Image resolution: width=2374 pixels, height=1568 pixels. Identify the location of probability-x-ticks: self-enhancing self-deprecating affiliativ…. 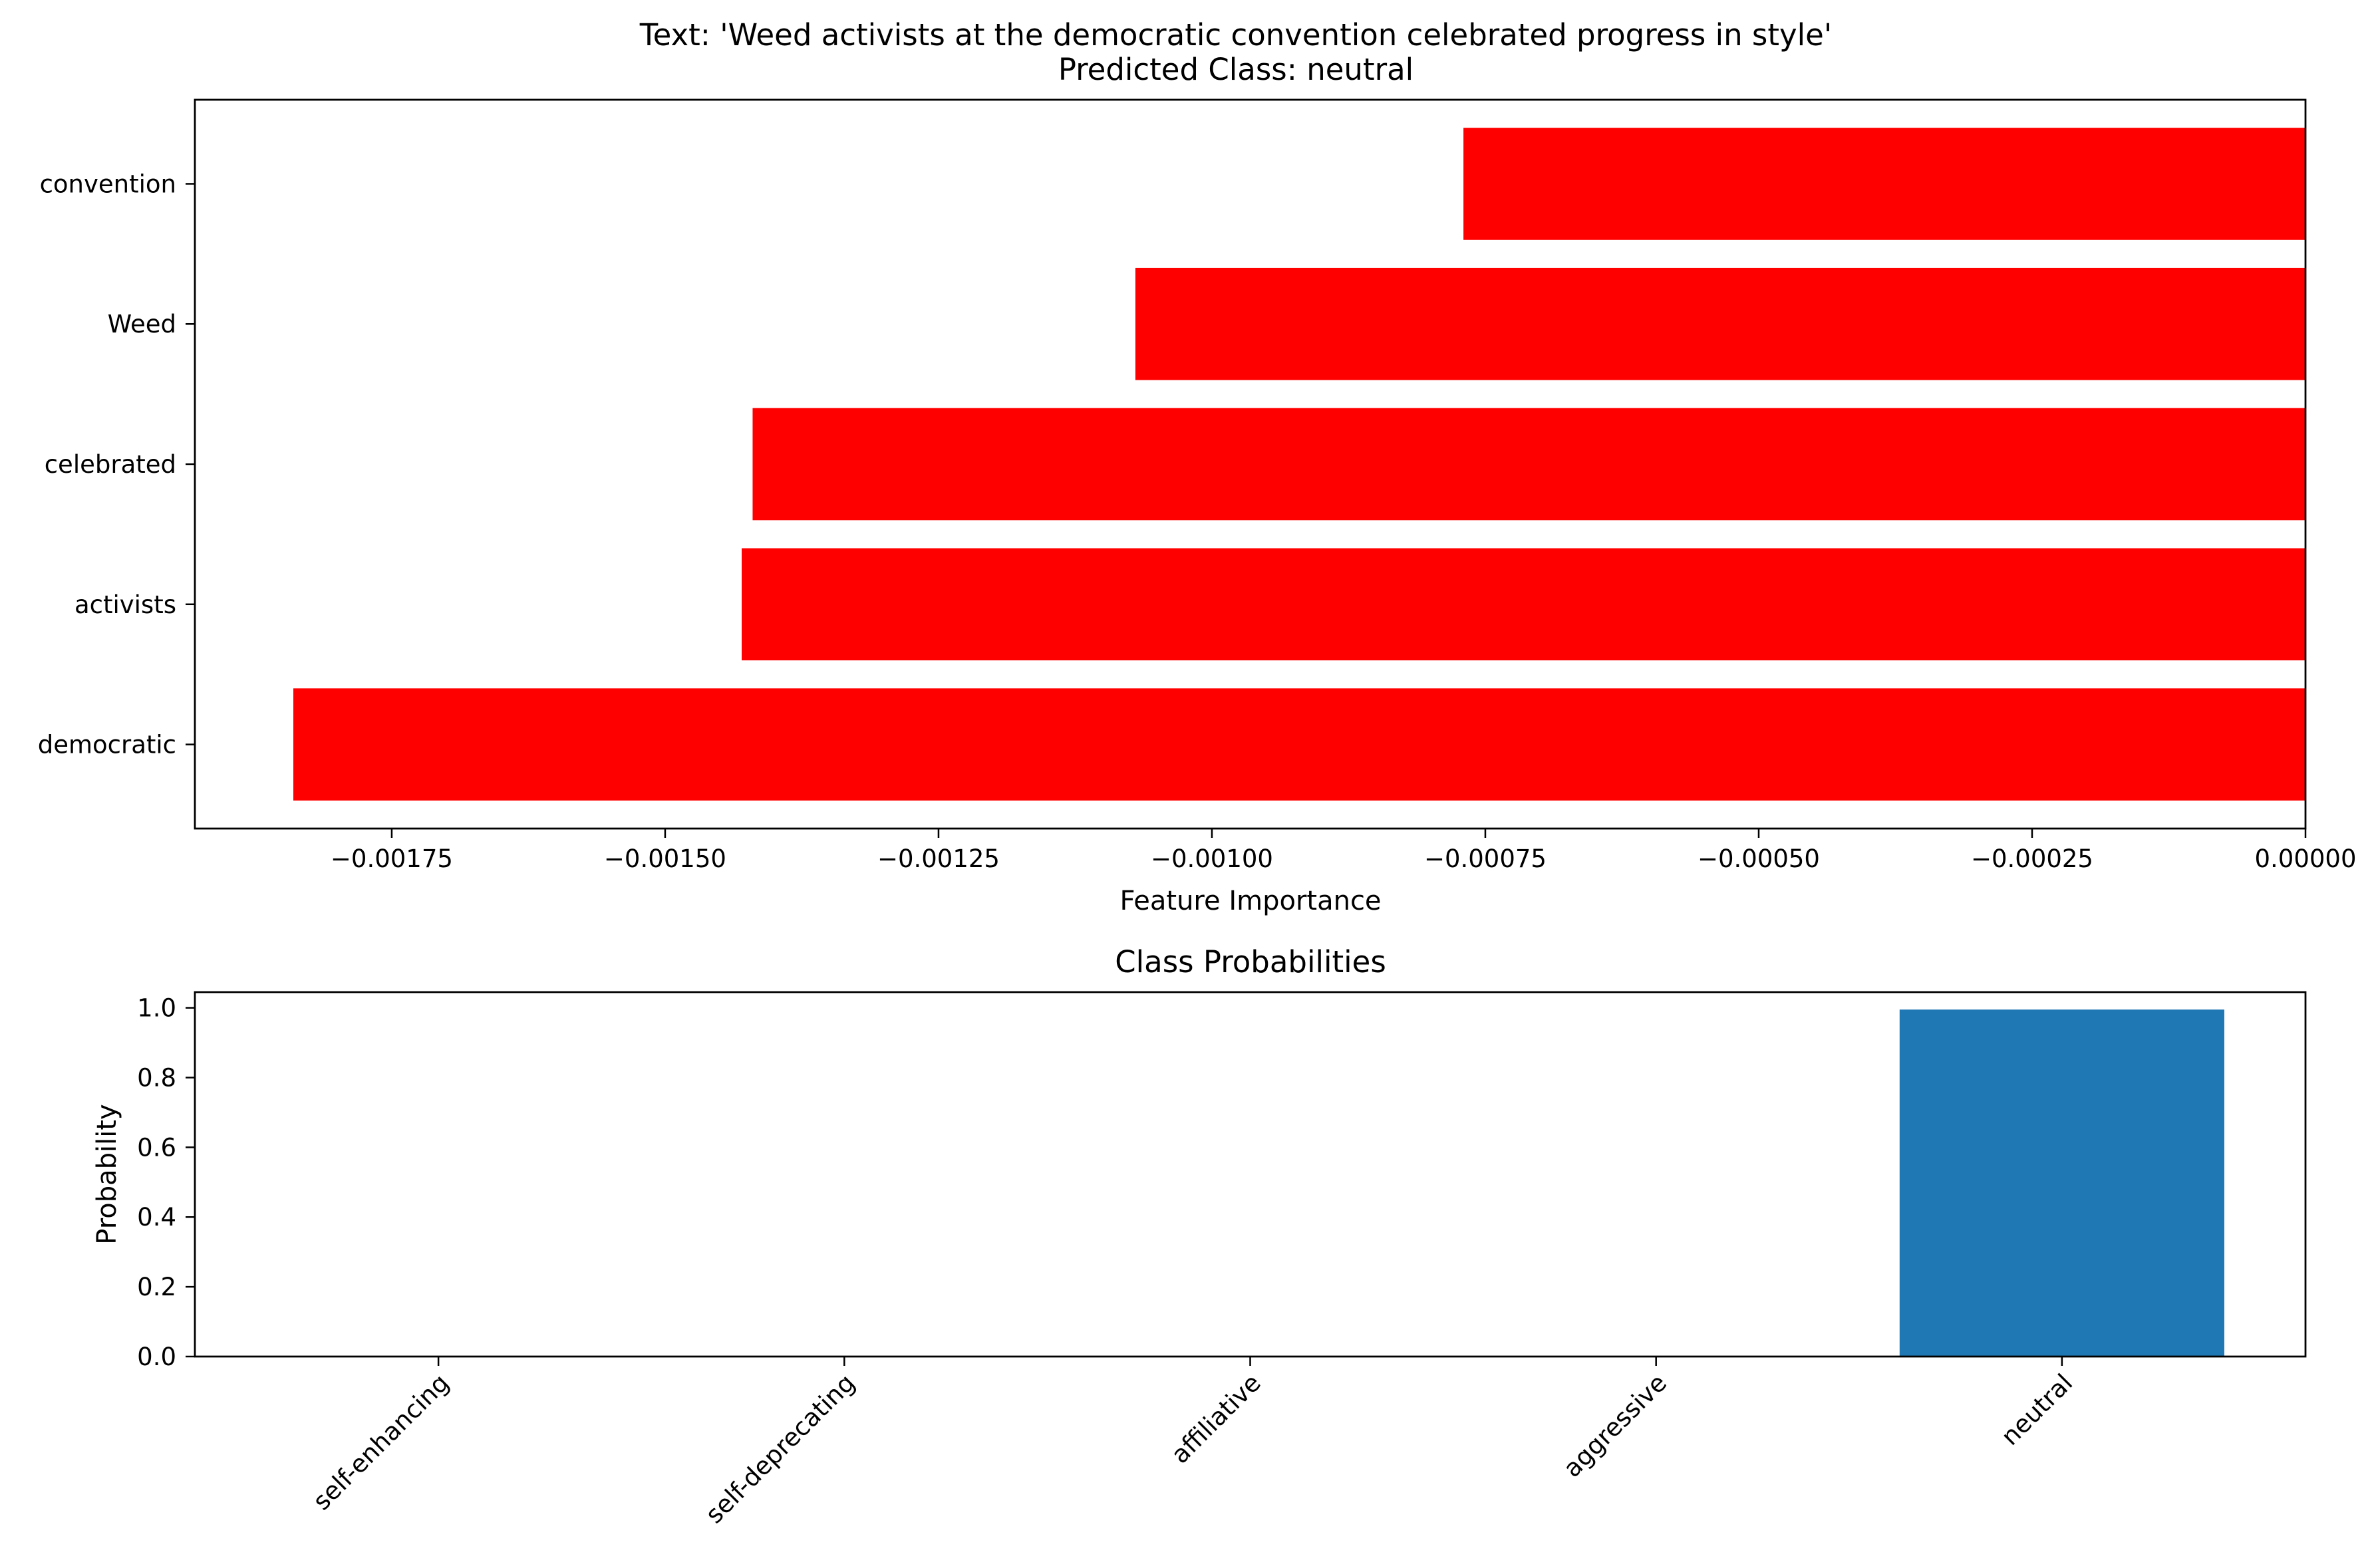
(1192, 1443).